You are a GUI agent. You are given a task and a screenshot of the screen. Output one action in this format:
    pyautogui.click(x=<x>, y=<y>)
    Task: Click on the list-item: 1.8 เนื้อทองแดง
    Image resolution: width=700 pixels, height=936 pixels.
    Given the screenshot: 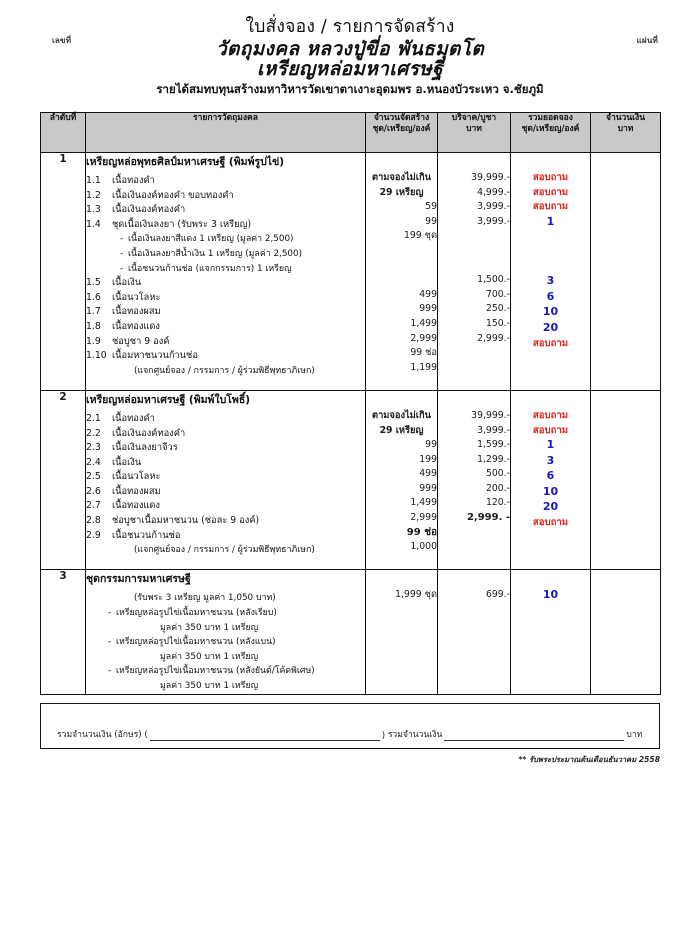 What is the action you would take?
    pyautogui.click(x=225, y=327)
    